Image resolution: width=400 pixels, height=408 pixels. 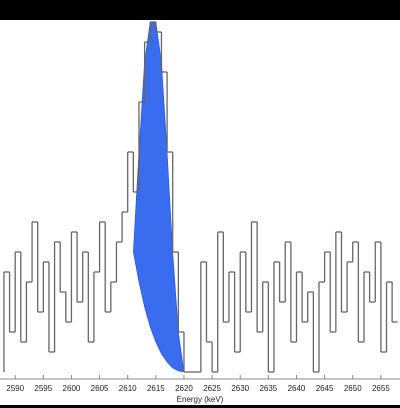 What do you see at coordinates (156, 388) in the screenshot?
I see `x-tick-label: 2615` at bounding box center [156, 388].